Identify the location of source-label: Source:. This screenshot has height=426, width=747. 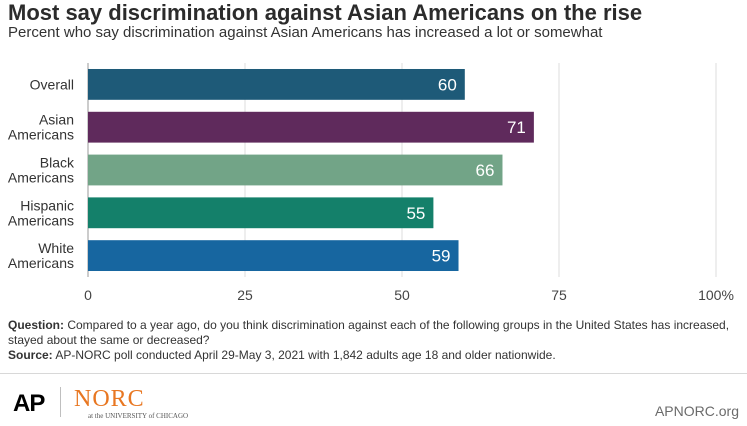
(30, 355).